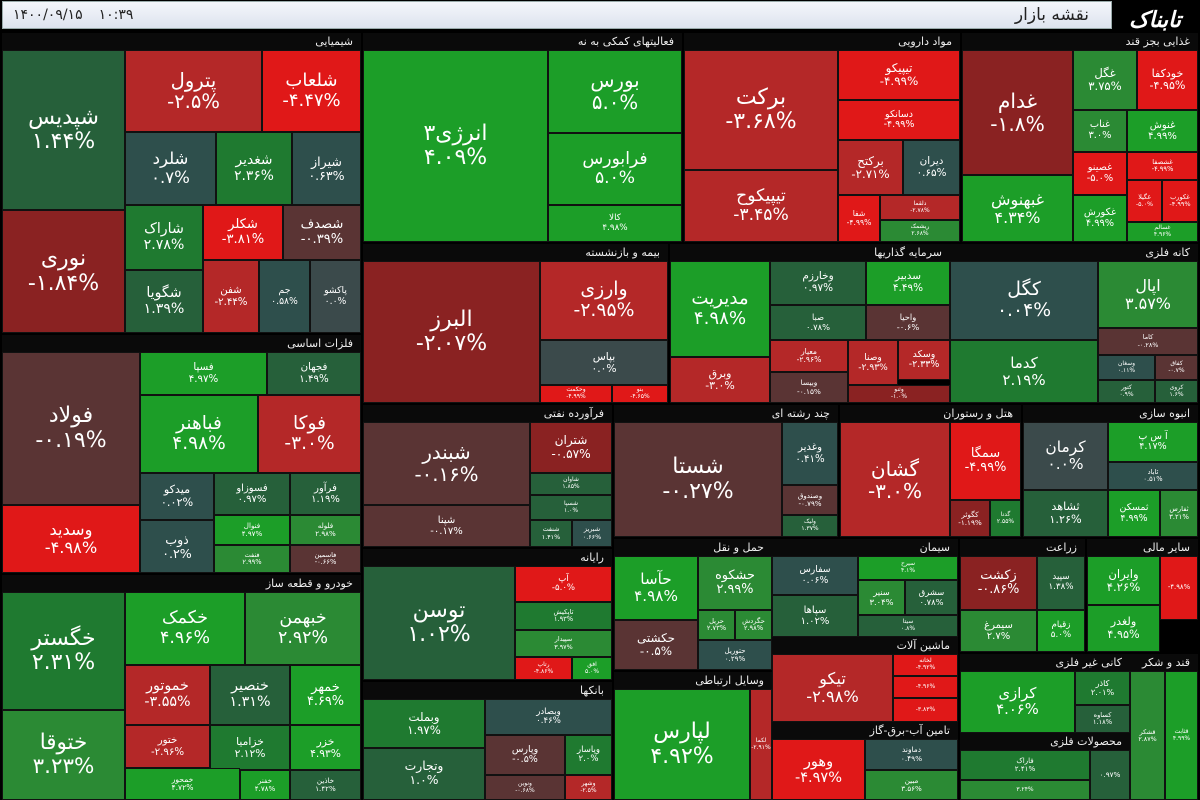 The height and width of the screenshot is (800, 1200). Describe the element at coordinates (698, 467) in the screenshot. I see `symbol: شستا` at that location.